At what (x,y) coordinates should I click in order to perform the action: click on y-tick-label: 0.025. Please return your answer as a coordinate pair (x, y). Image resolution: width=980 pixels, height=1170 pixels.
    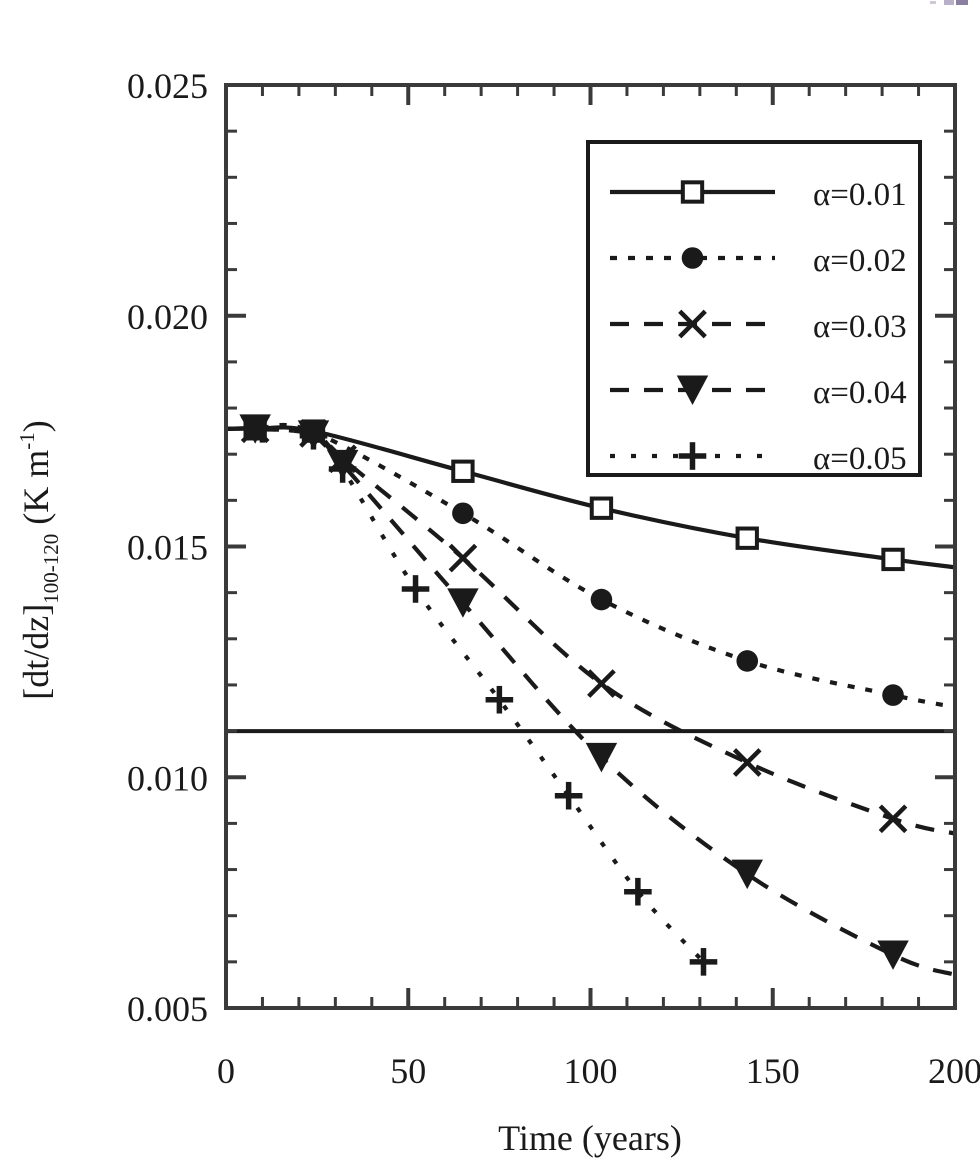
    Looking at the image, I should click on (167, 86).